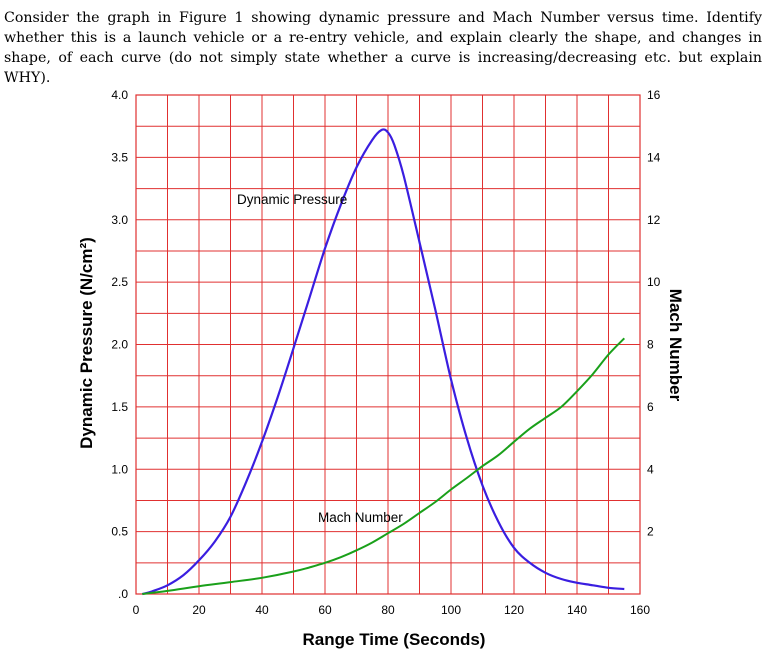  Describe the element at coordinates (119, 157) in the screenshot. I see `y-tick-label-left: 3.5` at that location.